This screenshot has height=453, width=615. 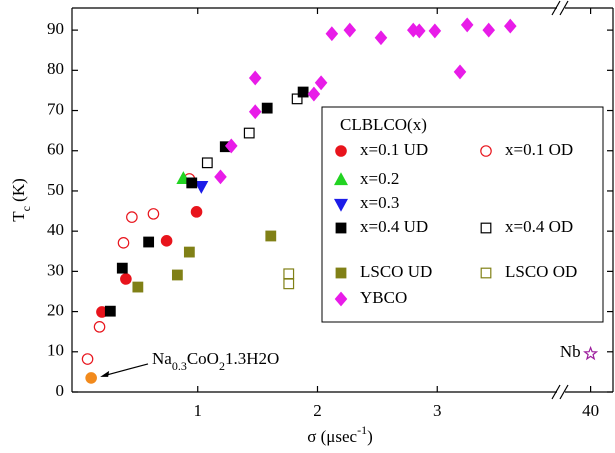 I want to click on legend-label: x=0.1 UD, so click(x=394, y=149).